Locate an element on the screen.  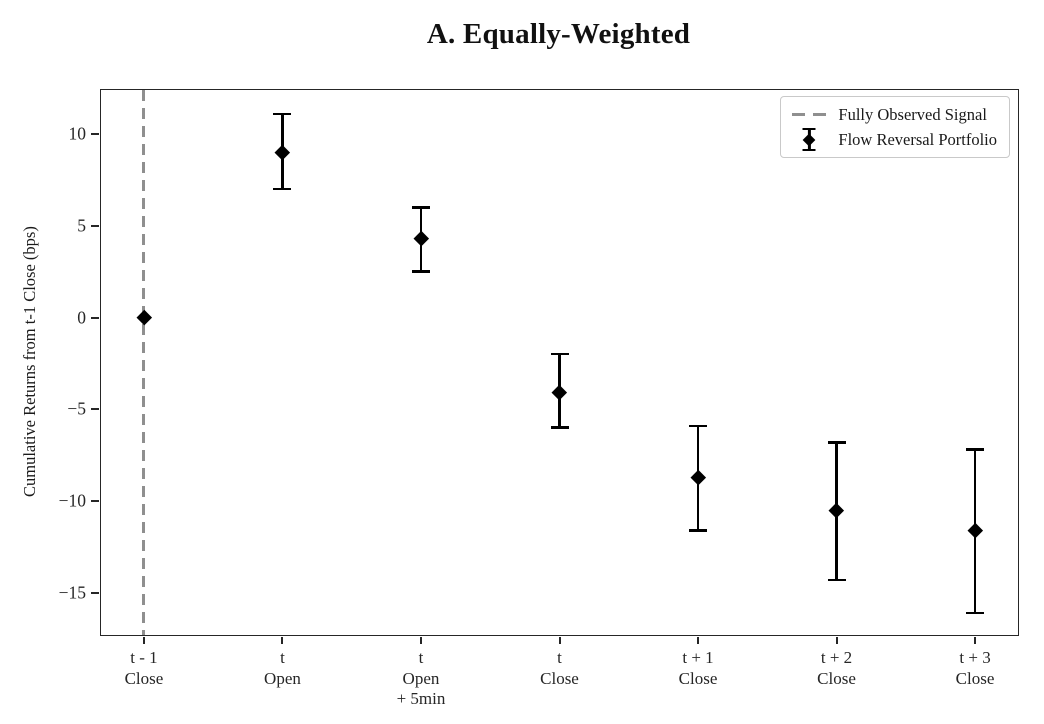
x-tick-label-line: t + 3 is located at coordinates (975, 657).